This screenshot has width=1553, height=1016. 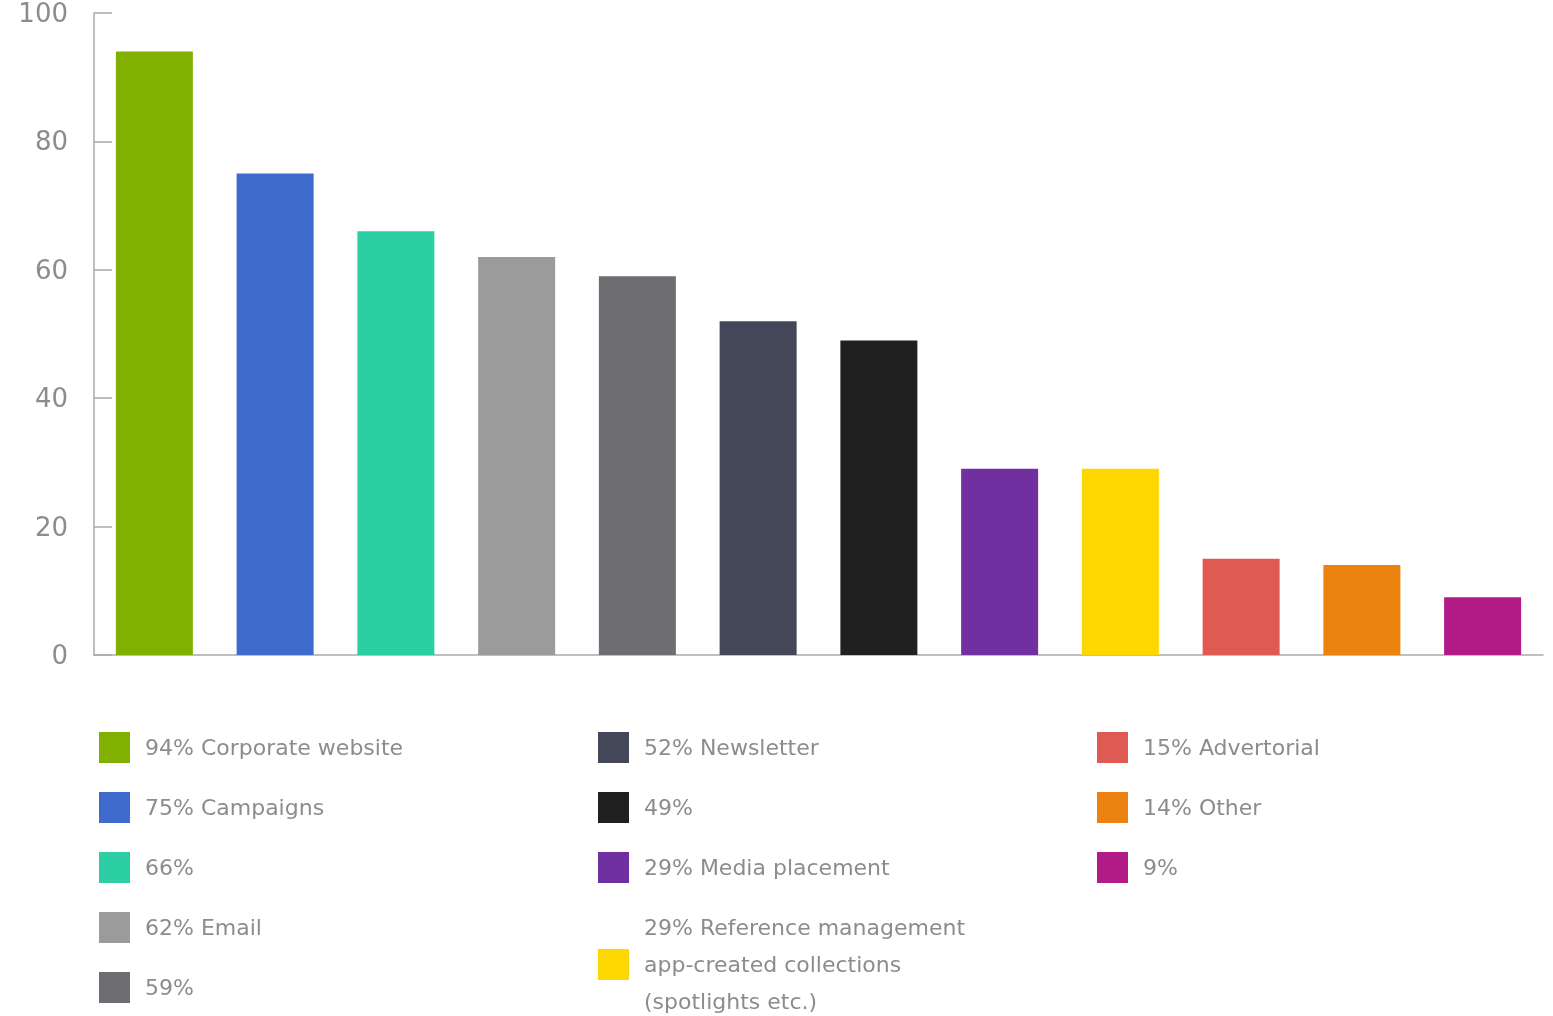 What do you see at coordinates (51, 526) in the screenshot?
I see `y-tick-label: 20` at bounding box center [51, 526].